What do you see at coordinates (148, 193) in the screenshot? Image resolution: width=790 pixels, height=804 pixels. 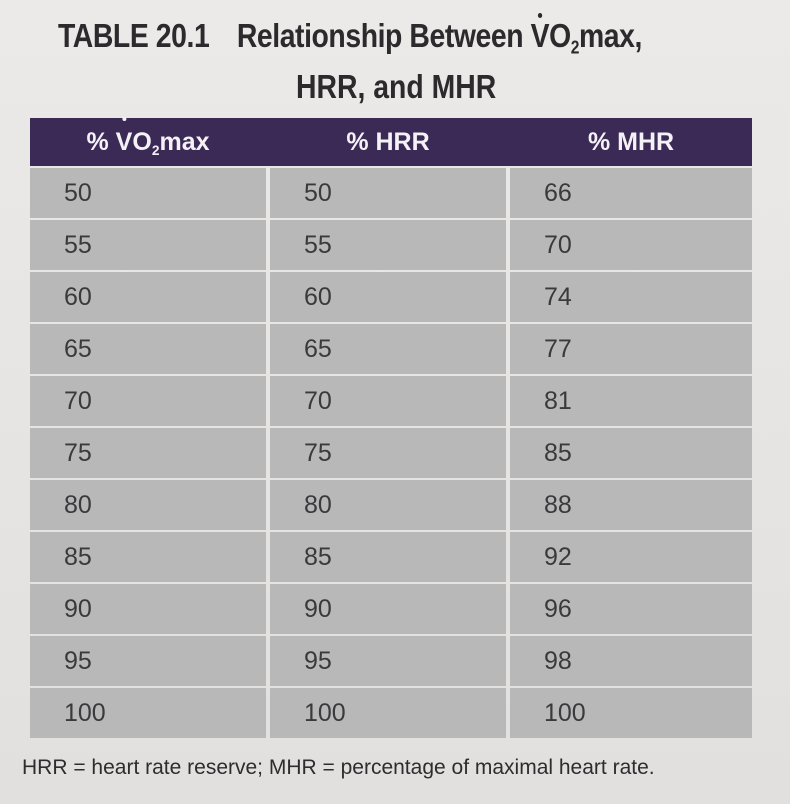 I see `cell-vo2max: 50` at bounding box center [148, 193].